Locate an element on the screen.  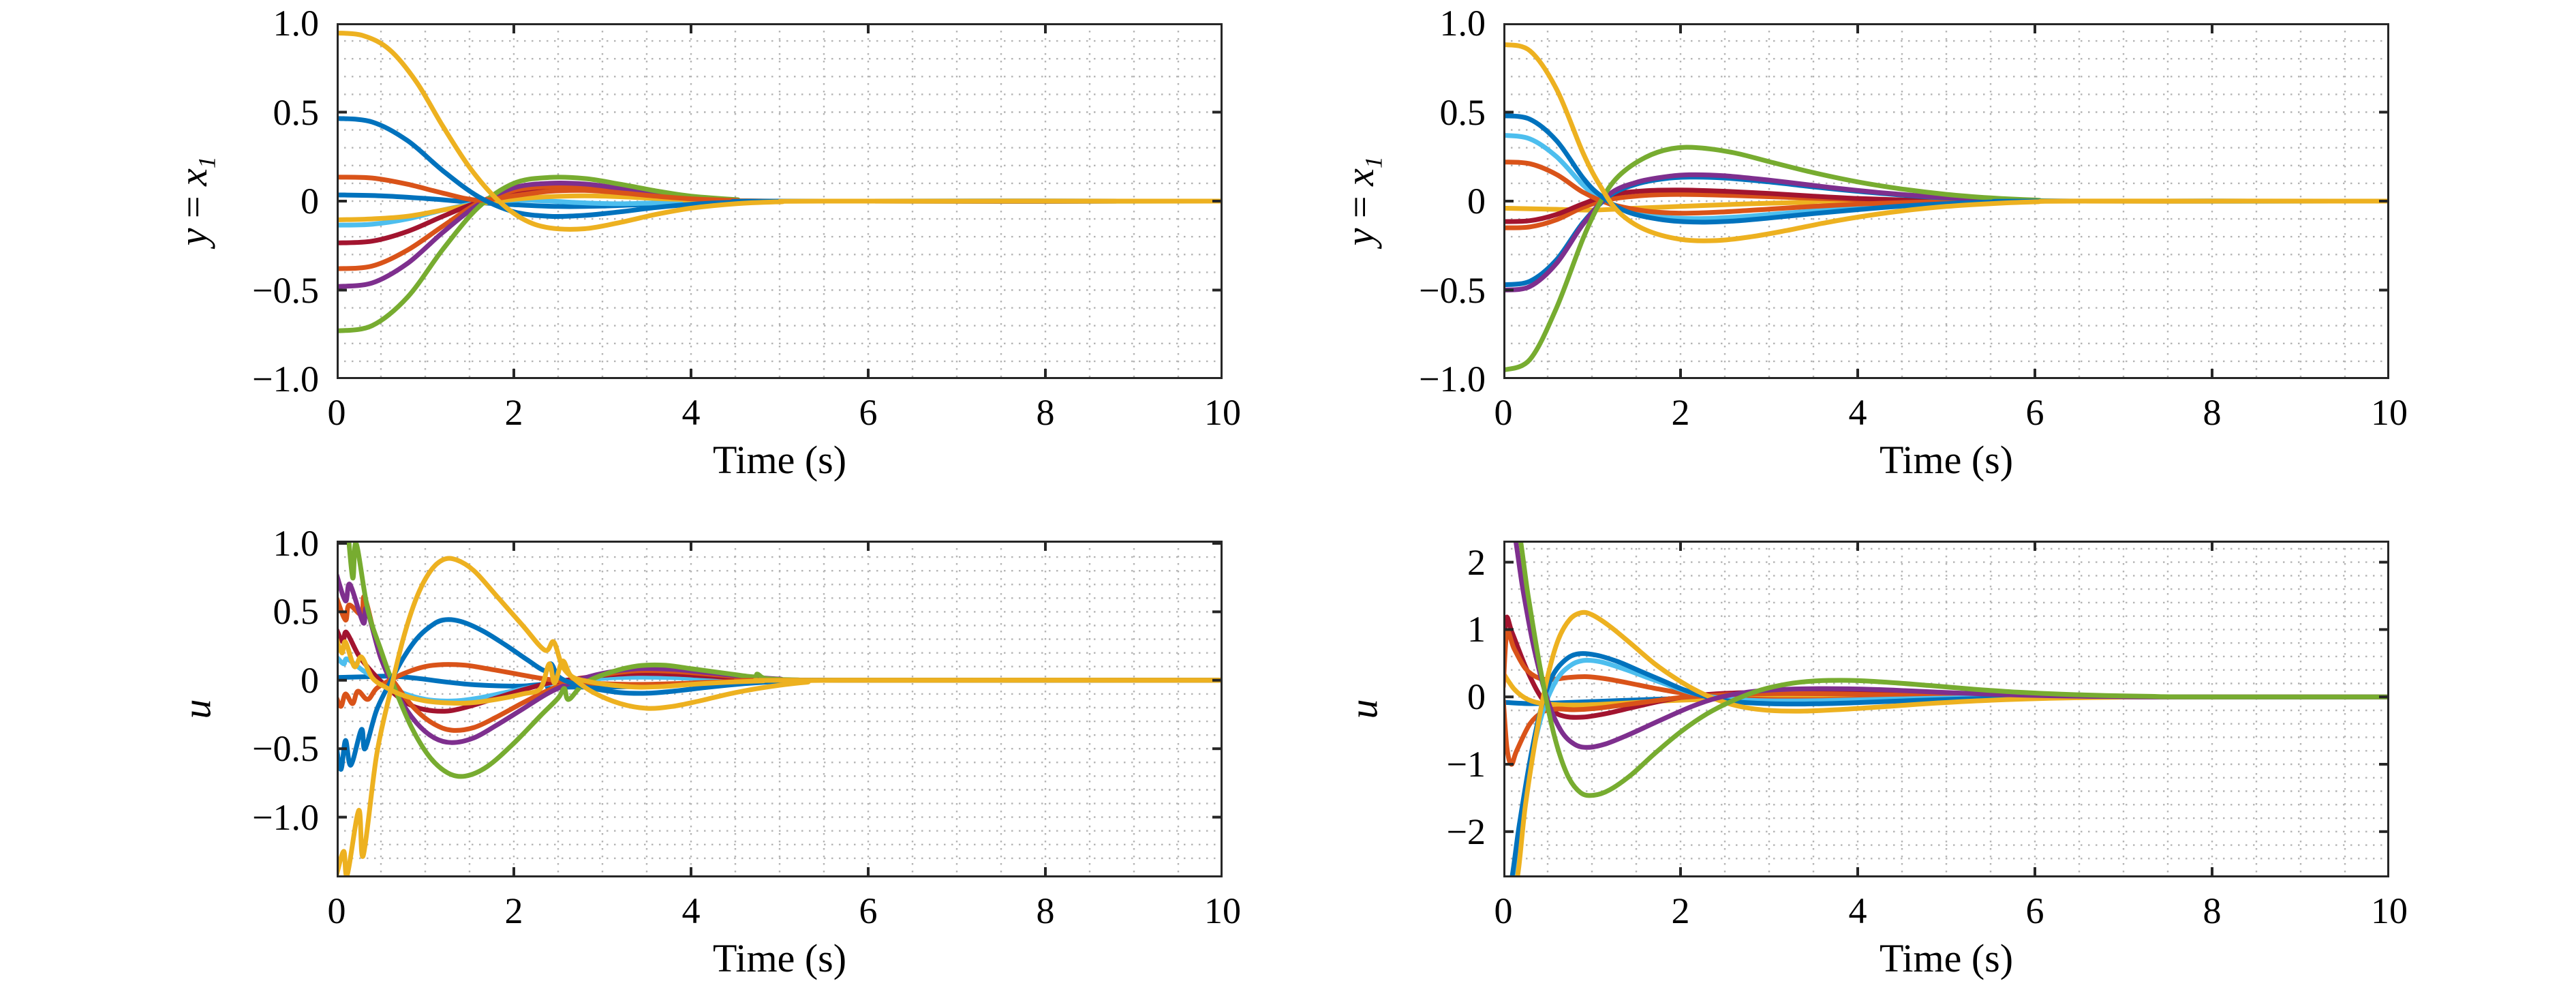
y-tick-label: −2 is located at coordinates (1466, 831).